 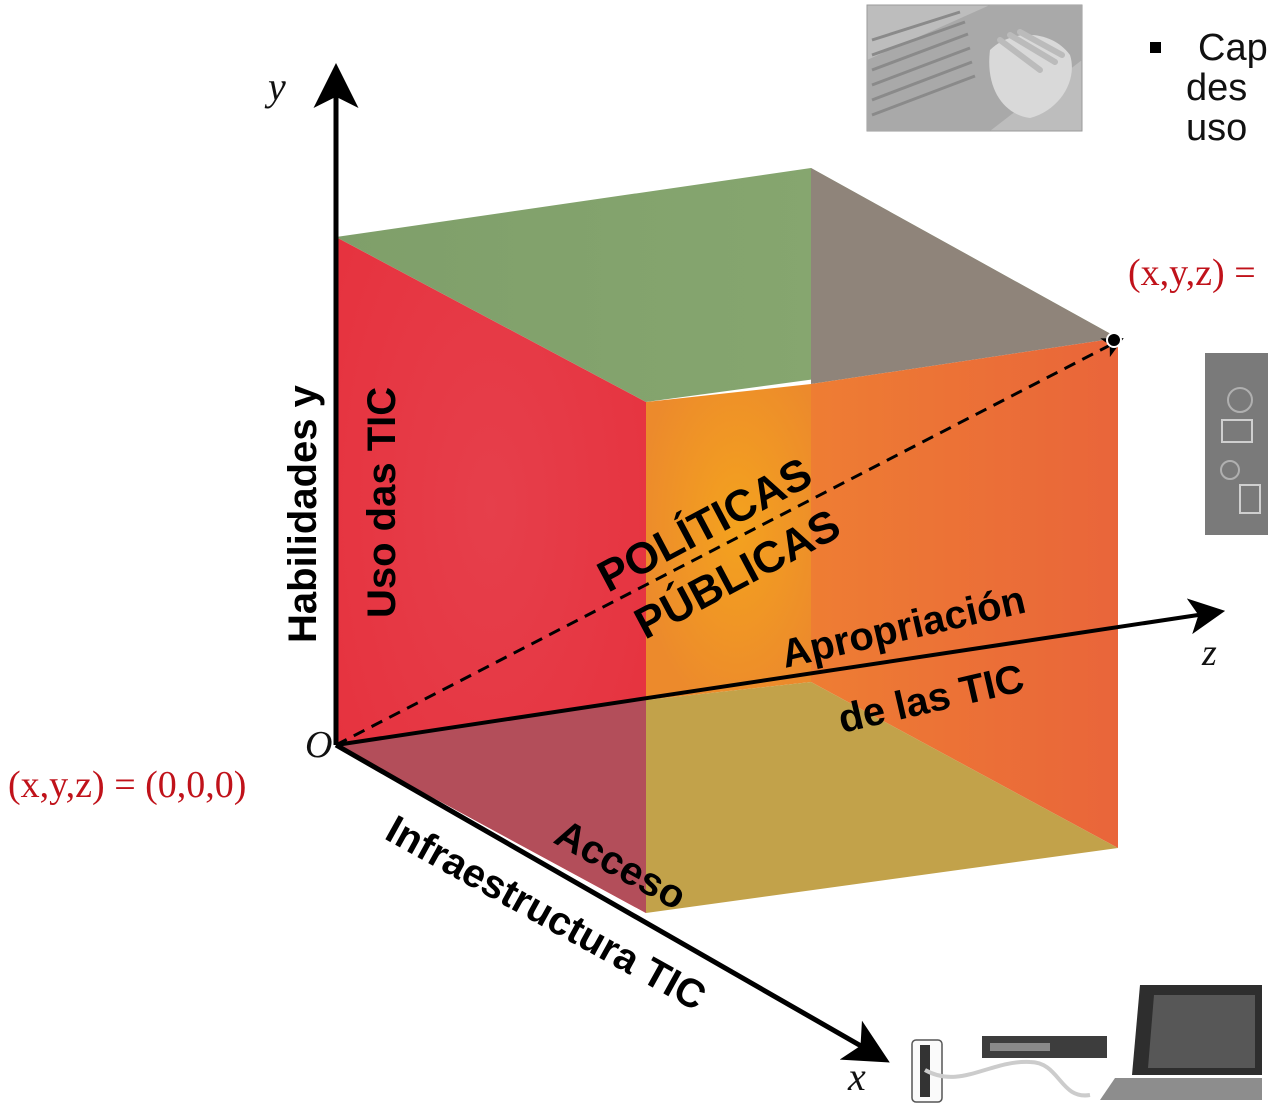 What do you see at coordinates (964, 276) in the screenshot?
I see `cube-top-back-face` at bounding box center [964, 276].